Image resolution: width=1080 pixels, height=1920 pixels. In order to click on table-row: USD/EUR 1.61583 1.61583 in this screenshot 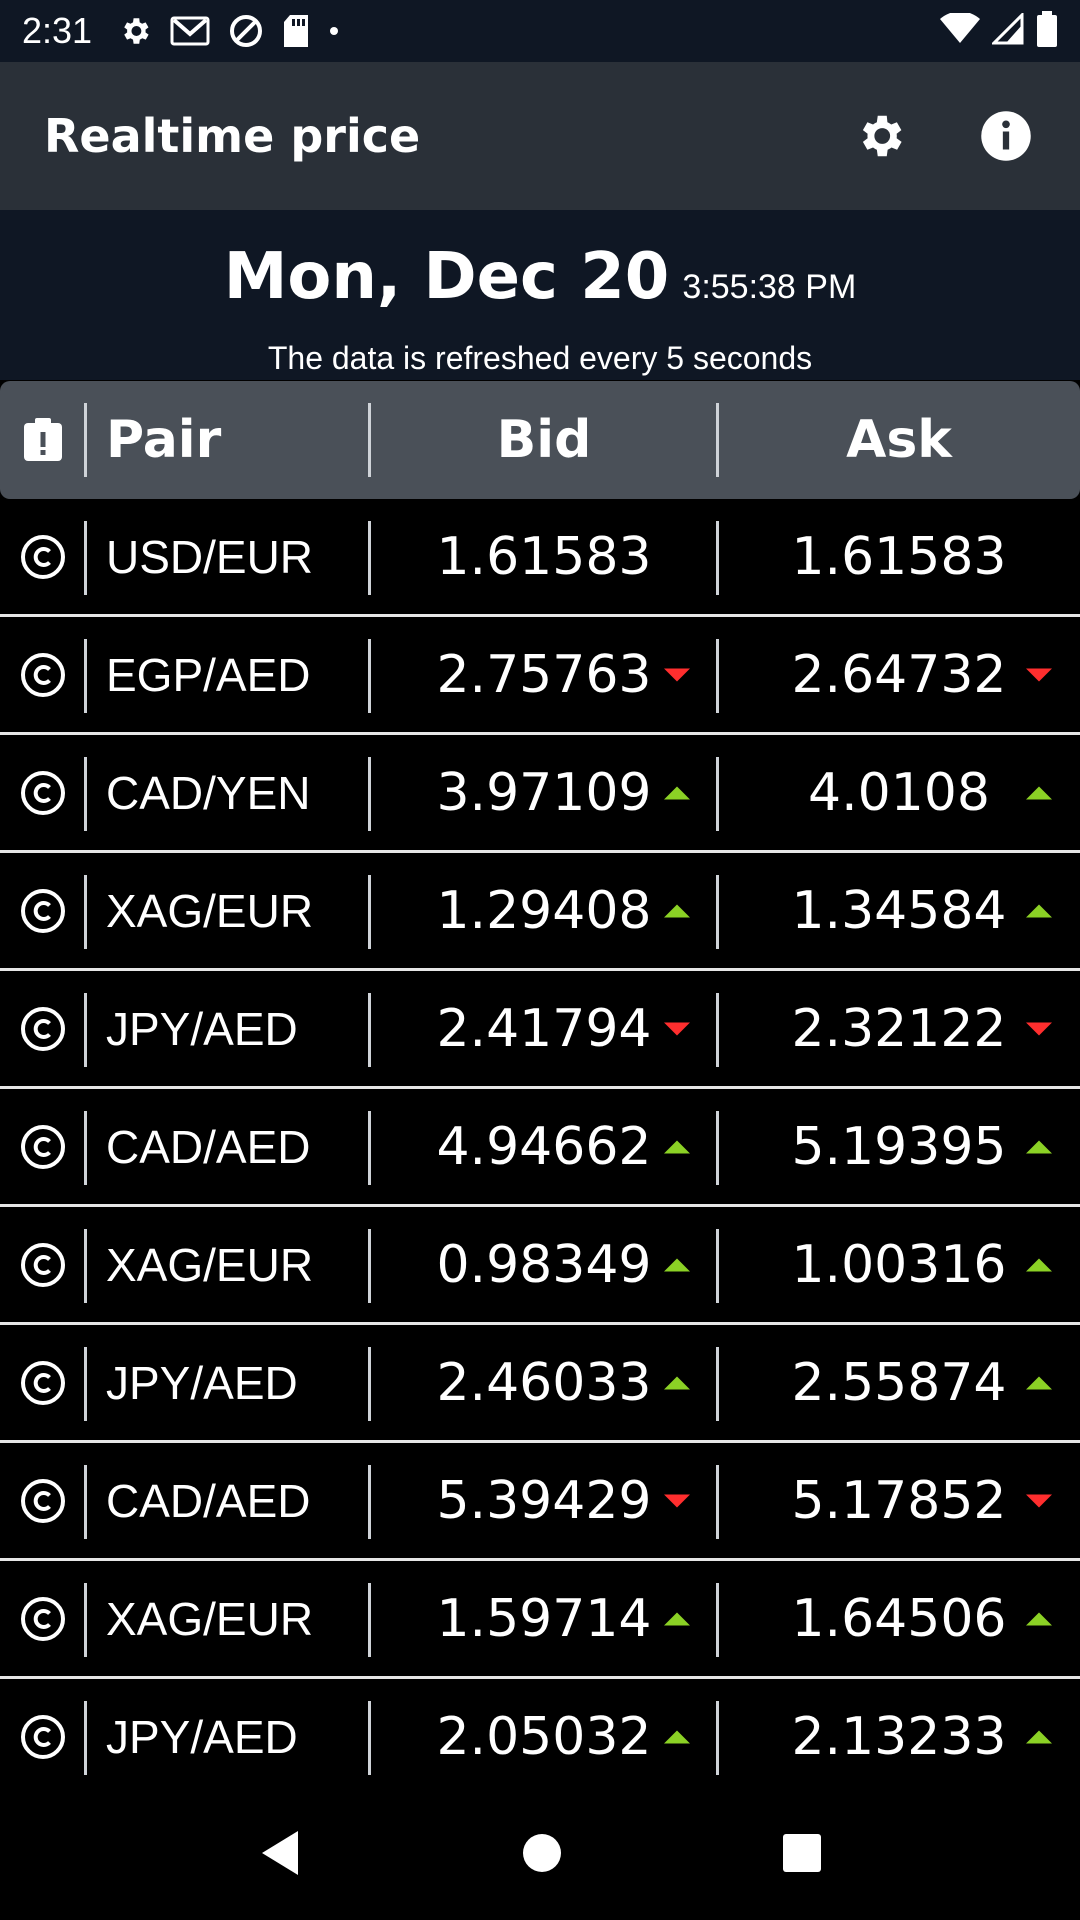, I will do `click(540, 558)`.